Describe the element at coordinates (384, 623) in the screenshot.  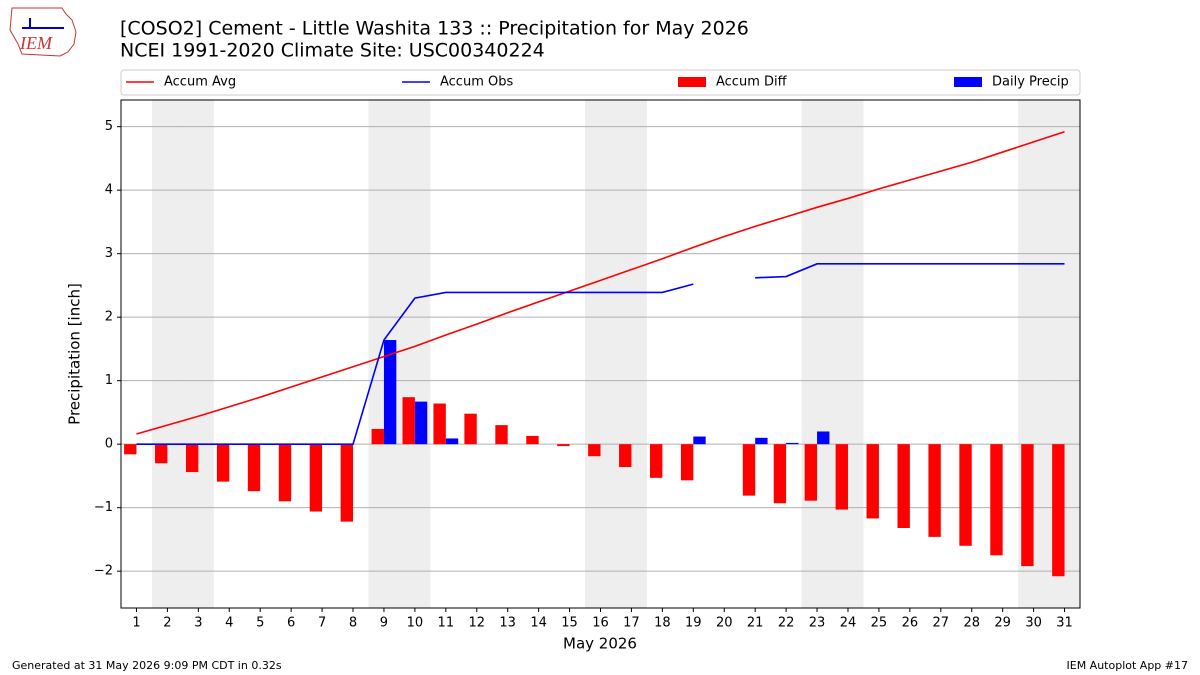
I see `x-tick-label: 9` at that location.